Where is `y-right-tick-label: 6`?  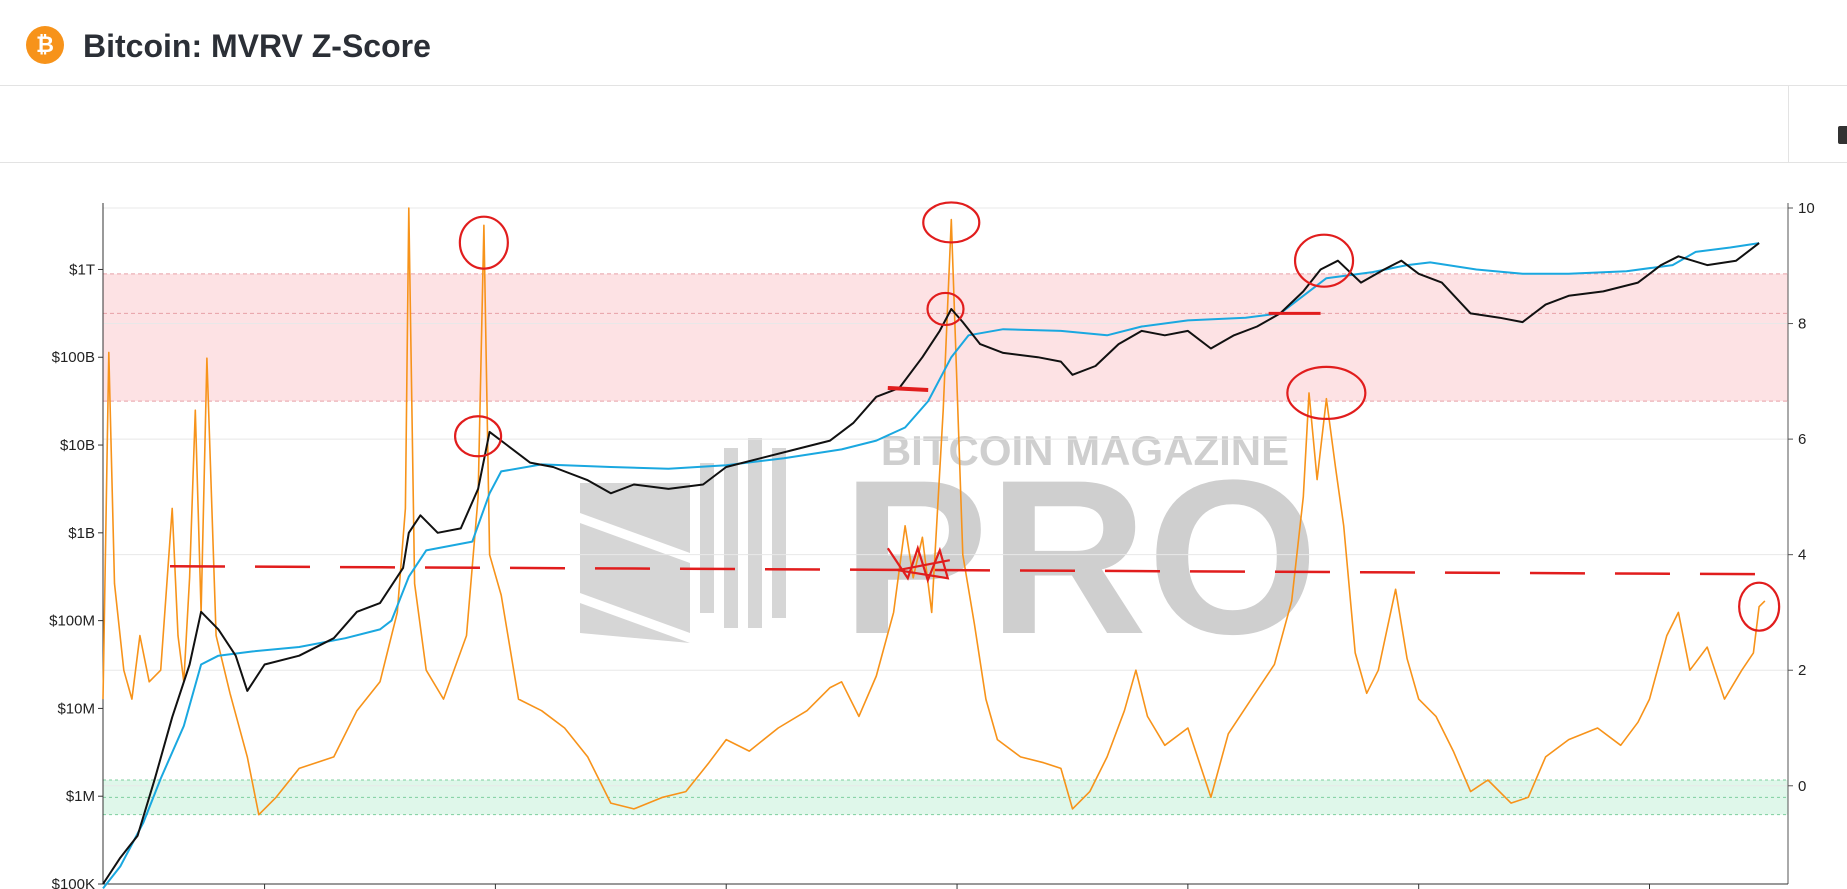
y-right-tick-label: 6 is located at coordinates (1802, 439).